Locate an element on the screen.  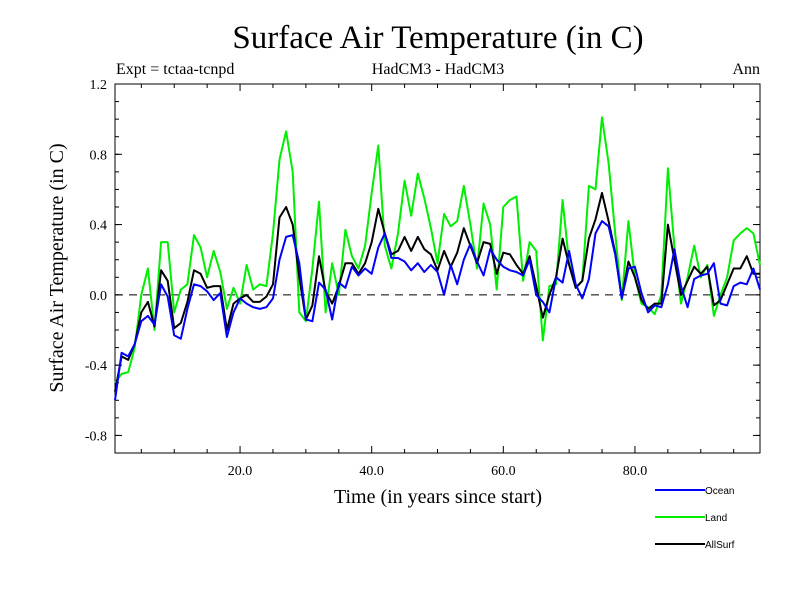
experiment-label: Expt = tctaa-tcnpd is located at coordinates (175, 69).